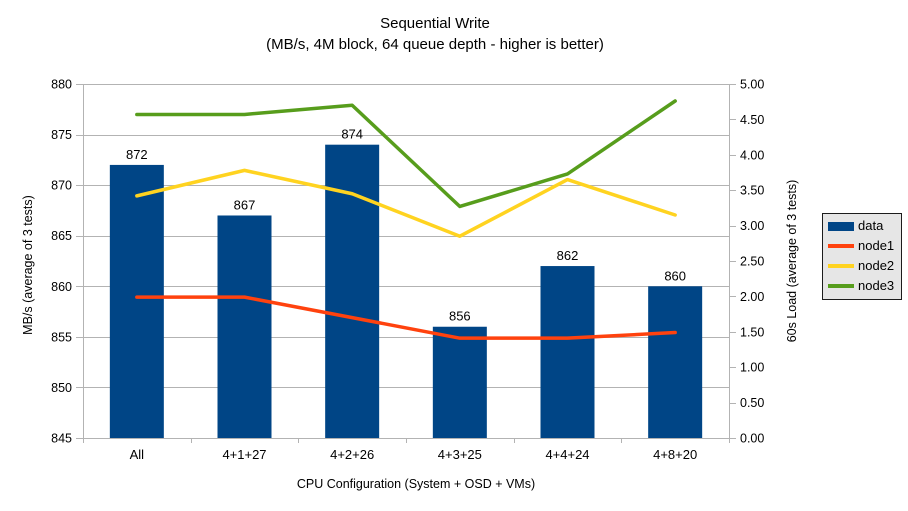 The image size is (908, 511). What do you see at coordinates (61, 186) in the screenshot?
I see `left-axis-tick-label: 870` at bounding box center [61, 186].